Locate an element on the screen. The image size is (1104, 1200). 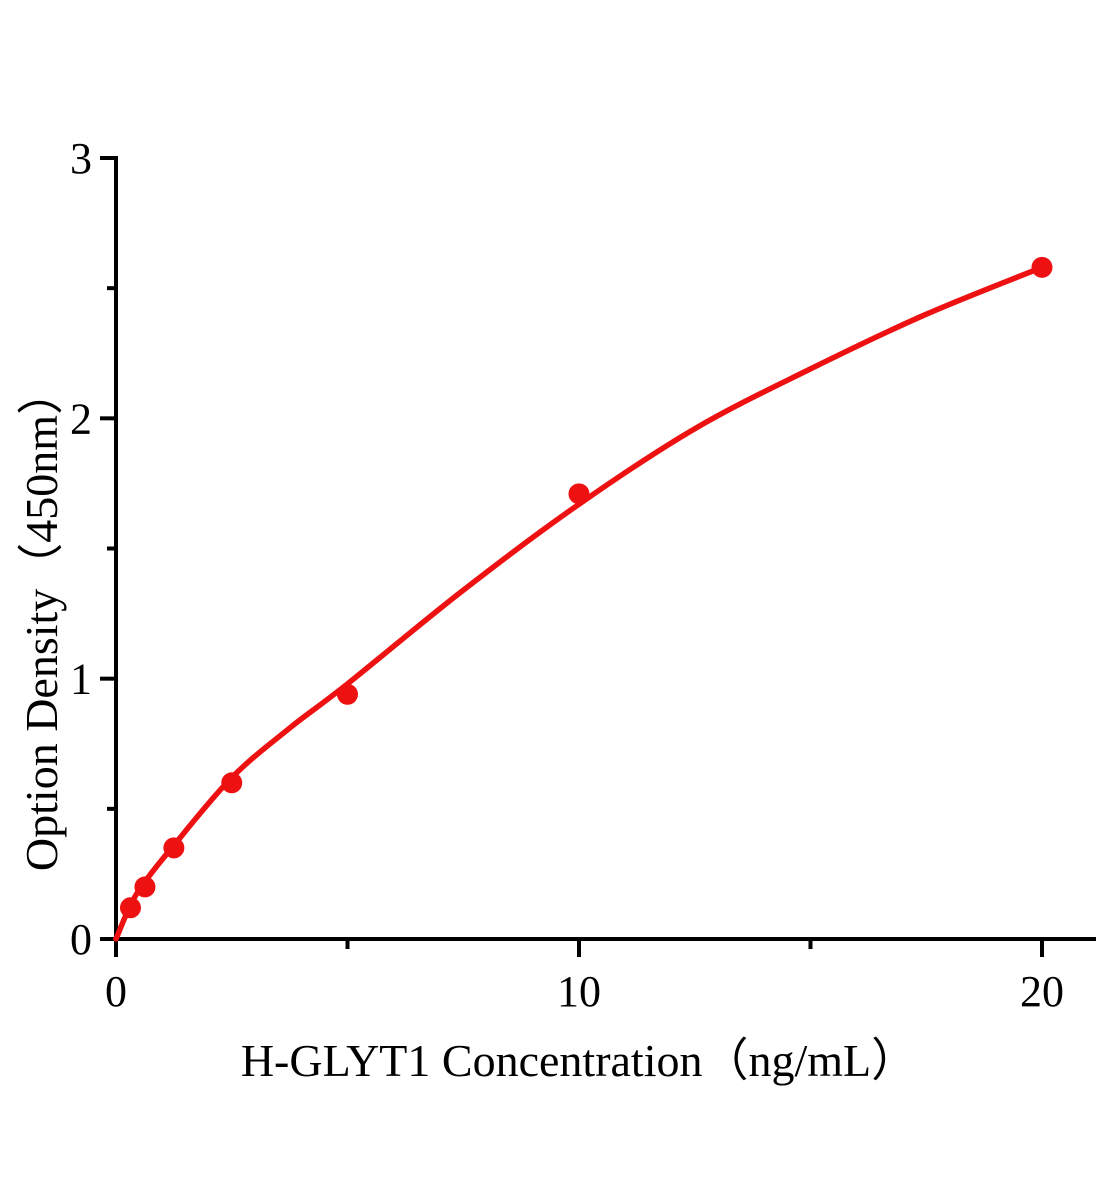
y-tick-label: 3 is located at coordinates (81, 158).